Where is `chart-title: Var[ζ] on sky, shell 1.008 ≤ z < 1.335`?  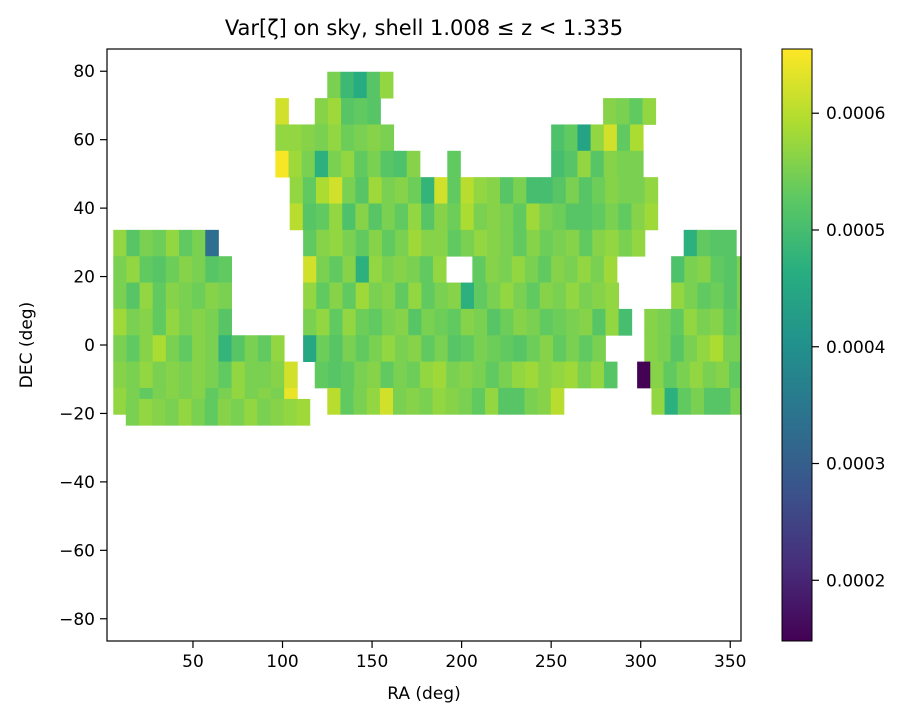 chart-title: Var[ζ] on sky, shell 1.008 ≤ z < 1.335 is located at coordinates (424, 28).